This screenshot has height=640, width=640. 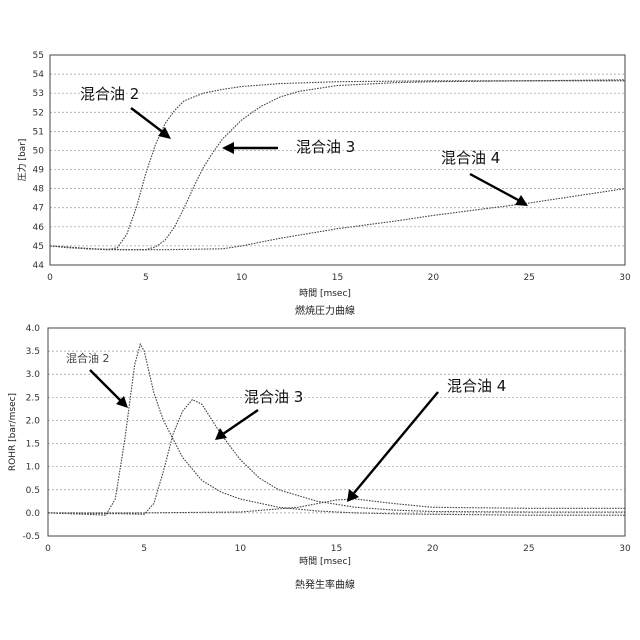 What do you see at coordinates (33, 375) in the screenshot?
I see `rohr-y-tick-label: 3.0` at bounding box center [33, 375].